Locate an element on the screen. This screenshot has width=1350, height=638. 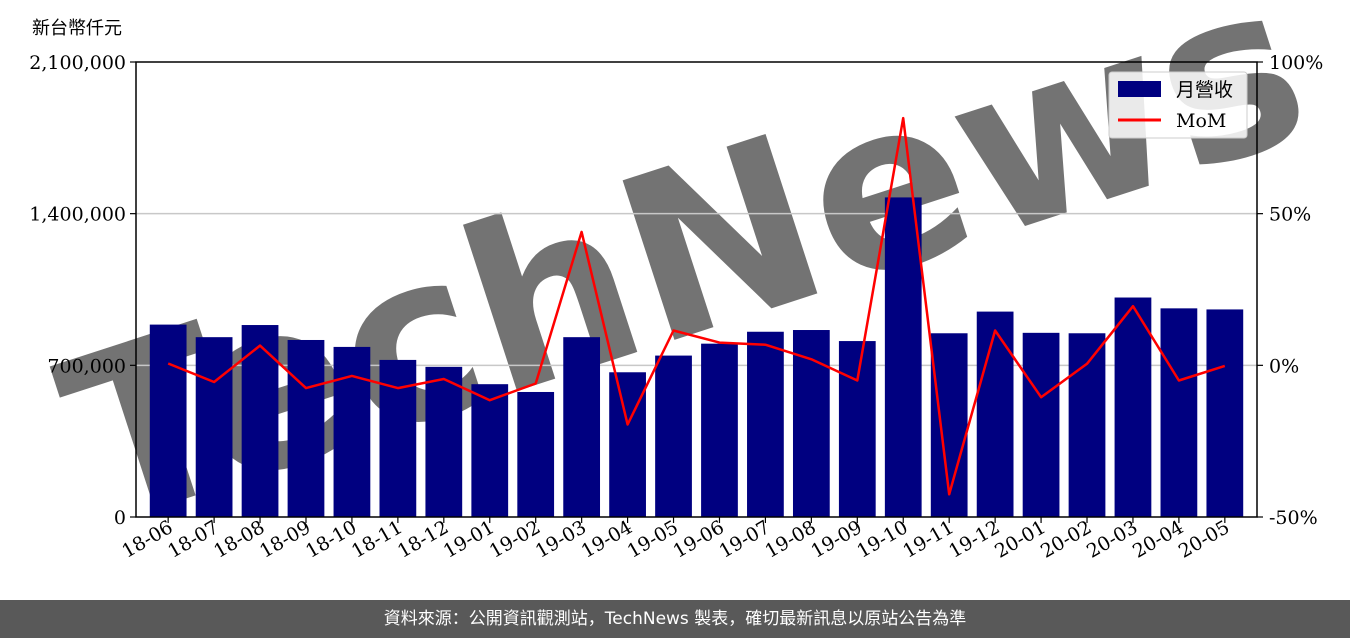
x-tick-label: 19-08 is located at coordinates (790, 539).